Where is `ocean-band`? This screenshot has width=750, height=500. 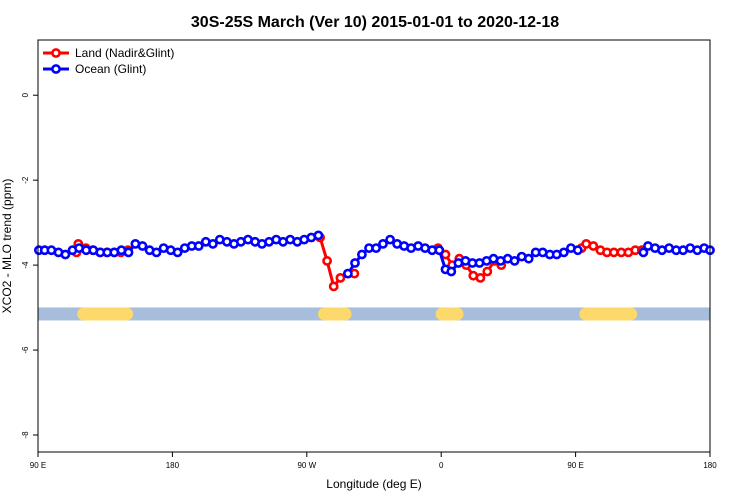
ocean-band is located at coordinates (374, 314).